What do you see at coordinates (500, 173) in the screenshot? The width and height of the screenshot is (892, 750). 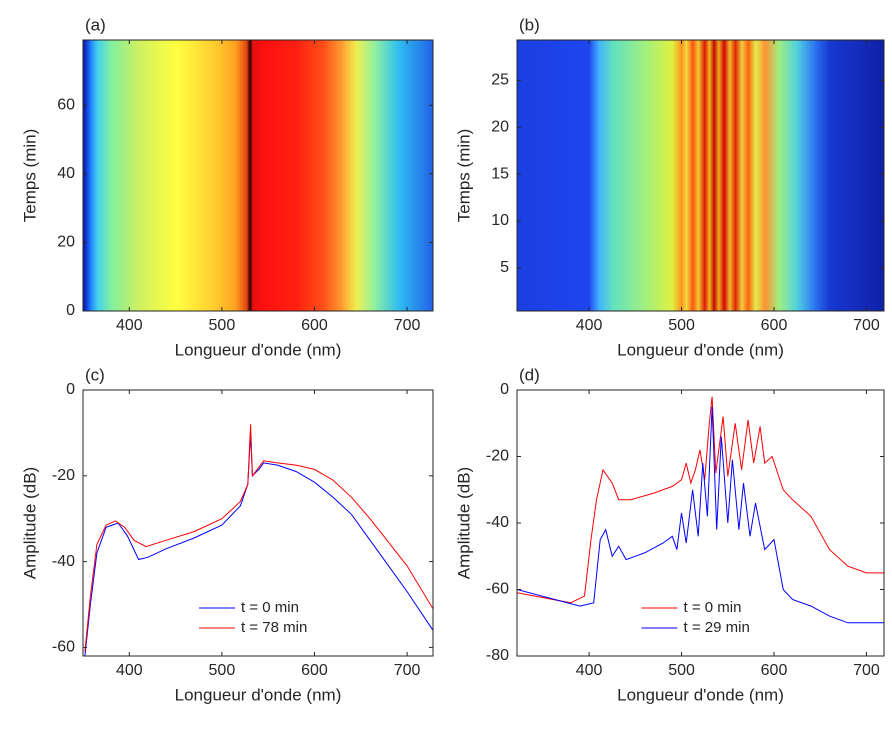 I see `y-tick-label: 15` at bounding box center [500, 173].